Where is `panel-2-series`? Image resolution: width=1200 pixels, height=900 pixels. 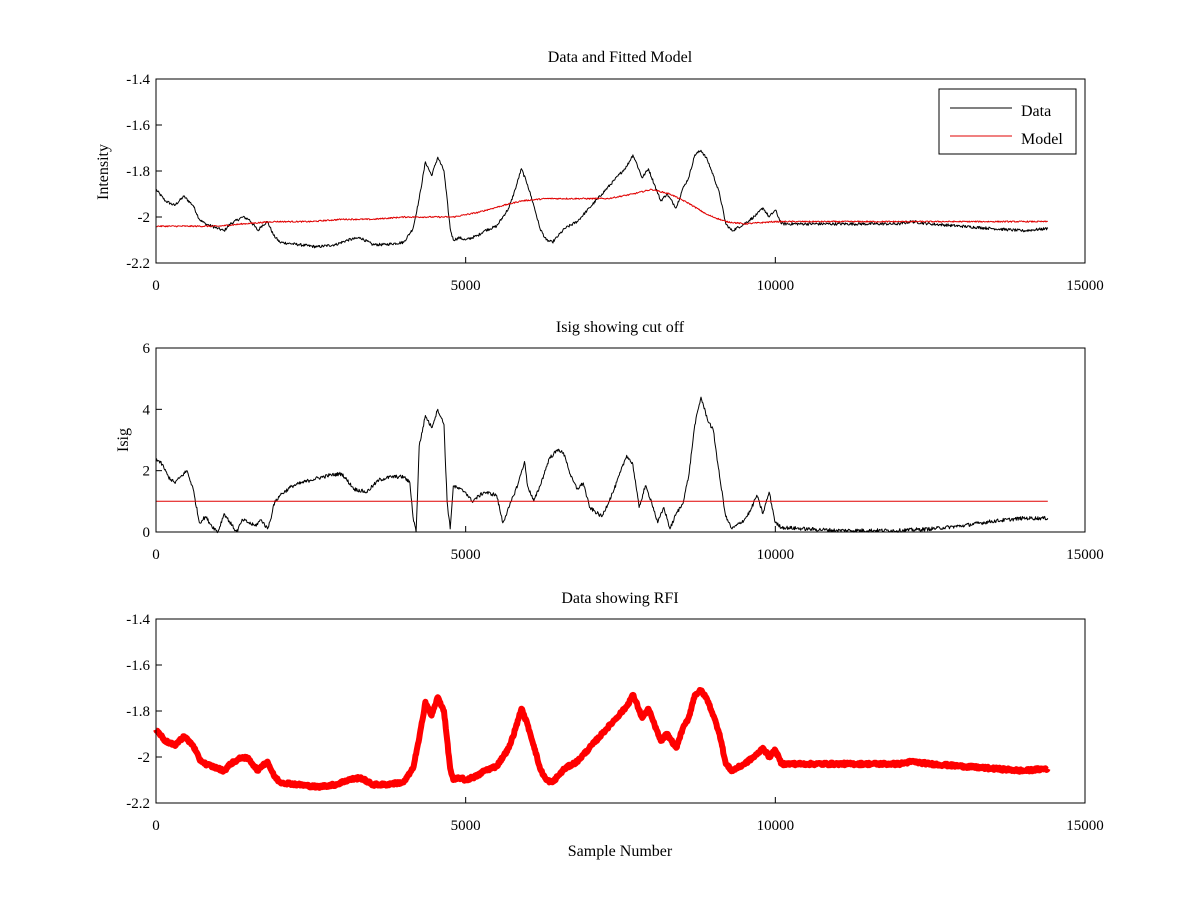 panel-2-series is located at coordinates (602, 465).